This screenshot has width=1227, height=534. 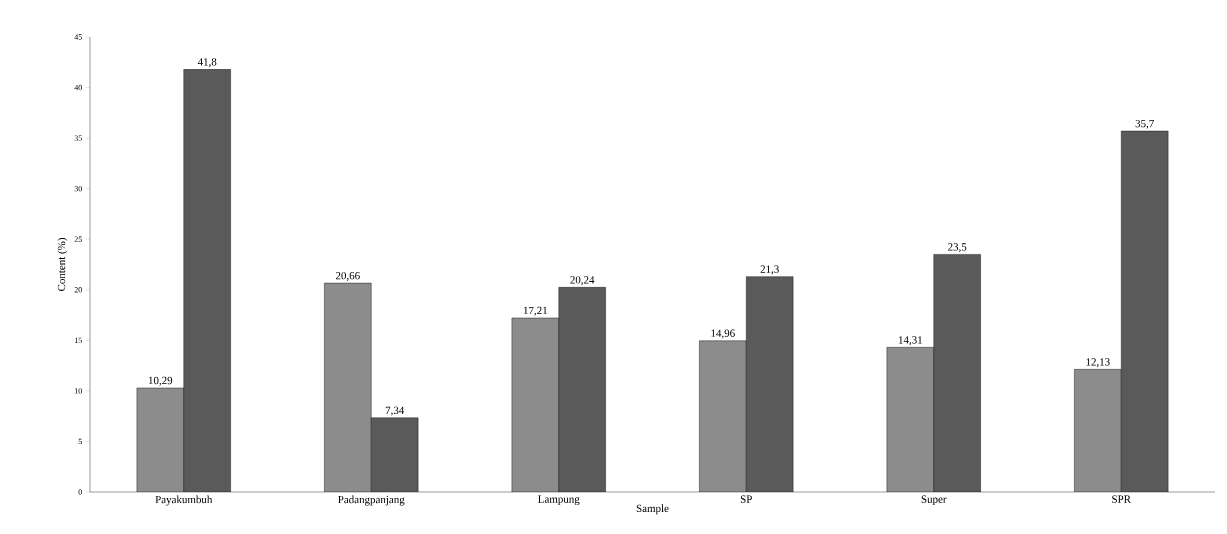 I want to click on data-label: 23,5, so click(x=957, y=248).